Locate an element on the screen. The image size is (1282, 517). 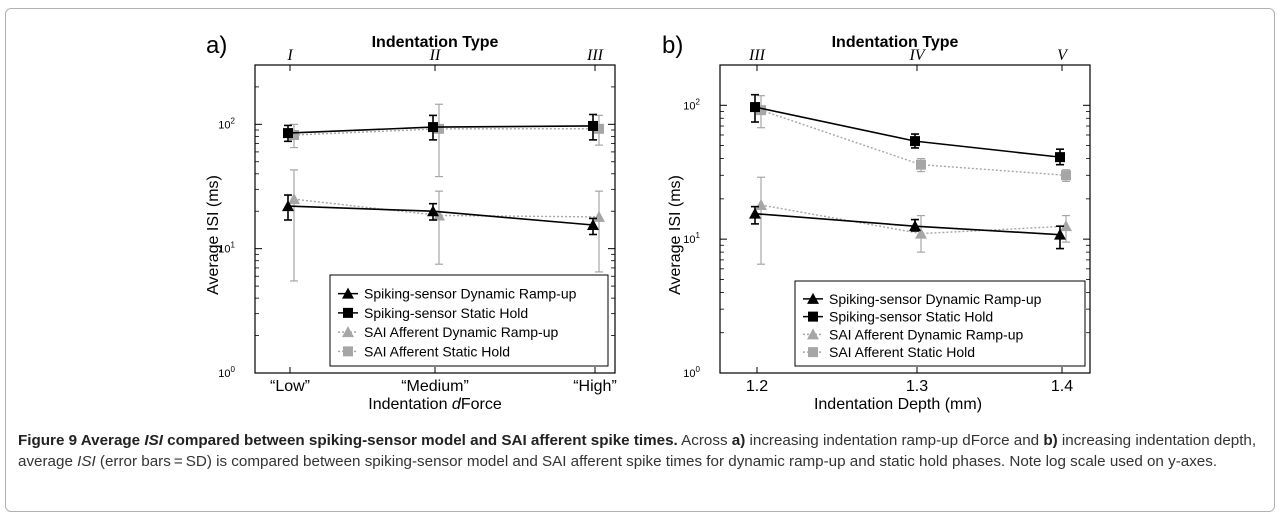
x-tick-label: “Low” is located at coordinates (290, 386).